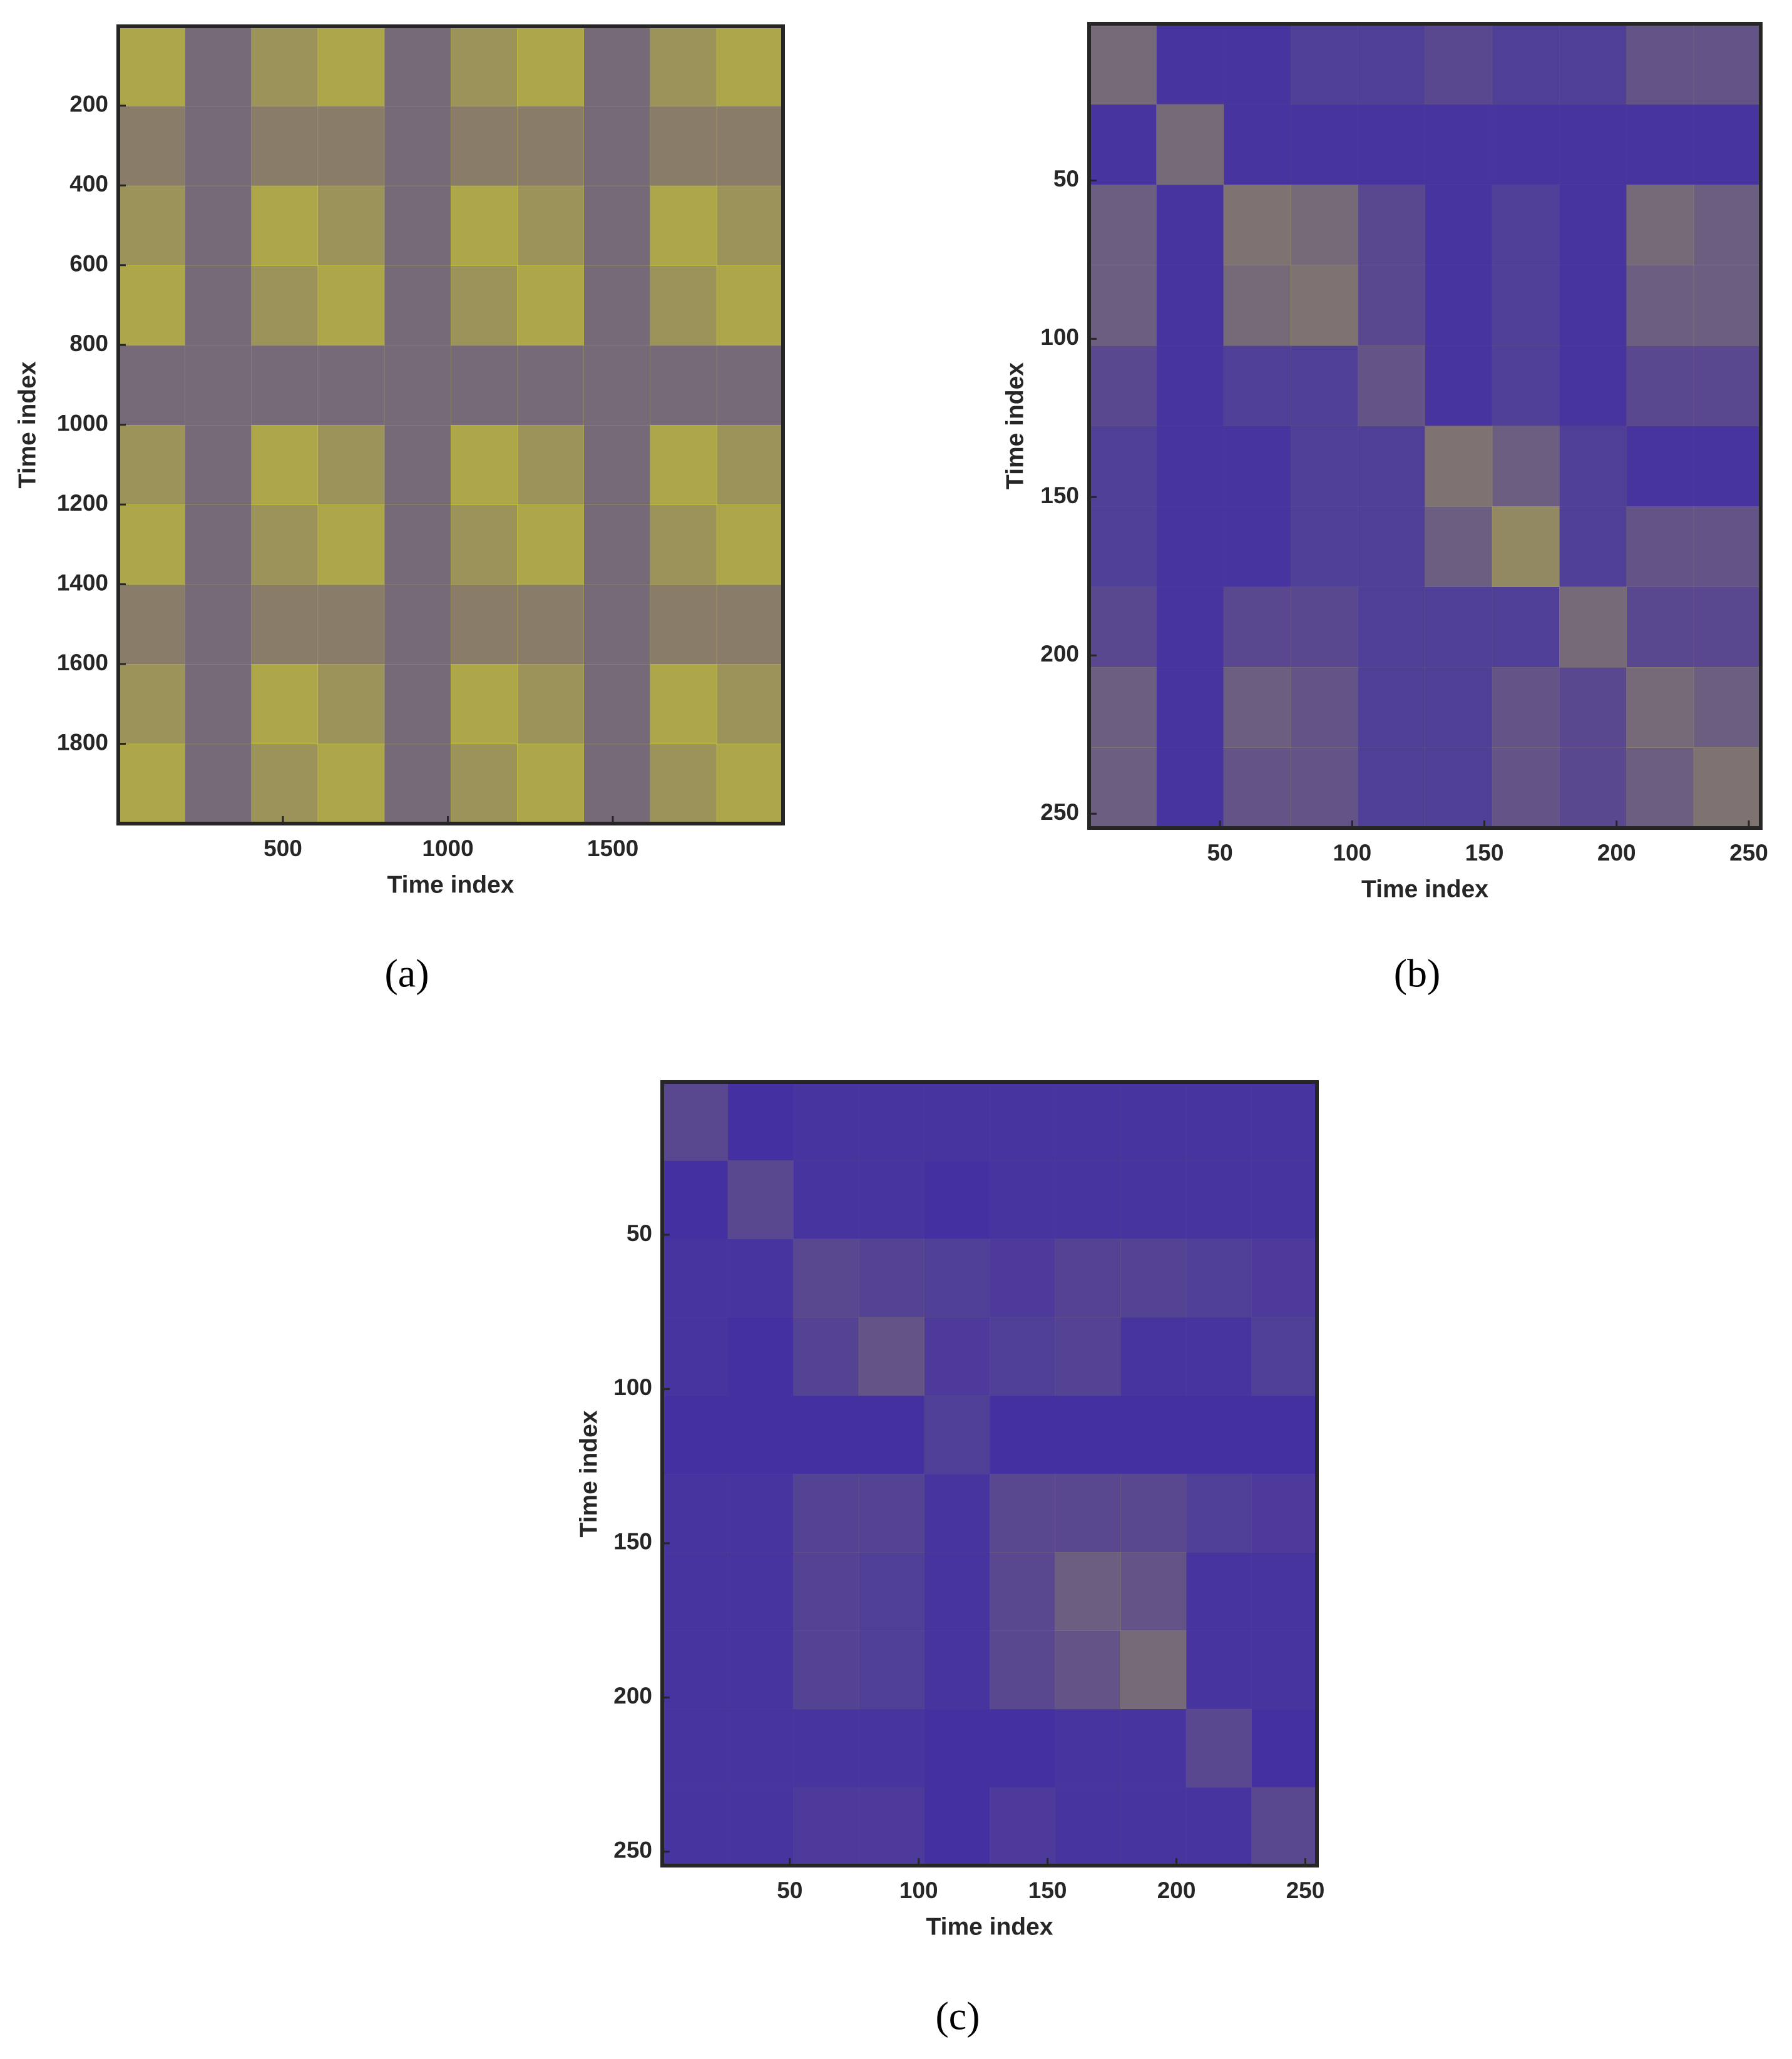  Describe the element at coordinates (88, 343) in the screenshot. I see `y-tick-label: 800` at that location.